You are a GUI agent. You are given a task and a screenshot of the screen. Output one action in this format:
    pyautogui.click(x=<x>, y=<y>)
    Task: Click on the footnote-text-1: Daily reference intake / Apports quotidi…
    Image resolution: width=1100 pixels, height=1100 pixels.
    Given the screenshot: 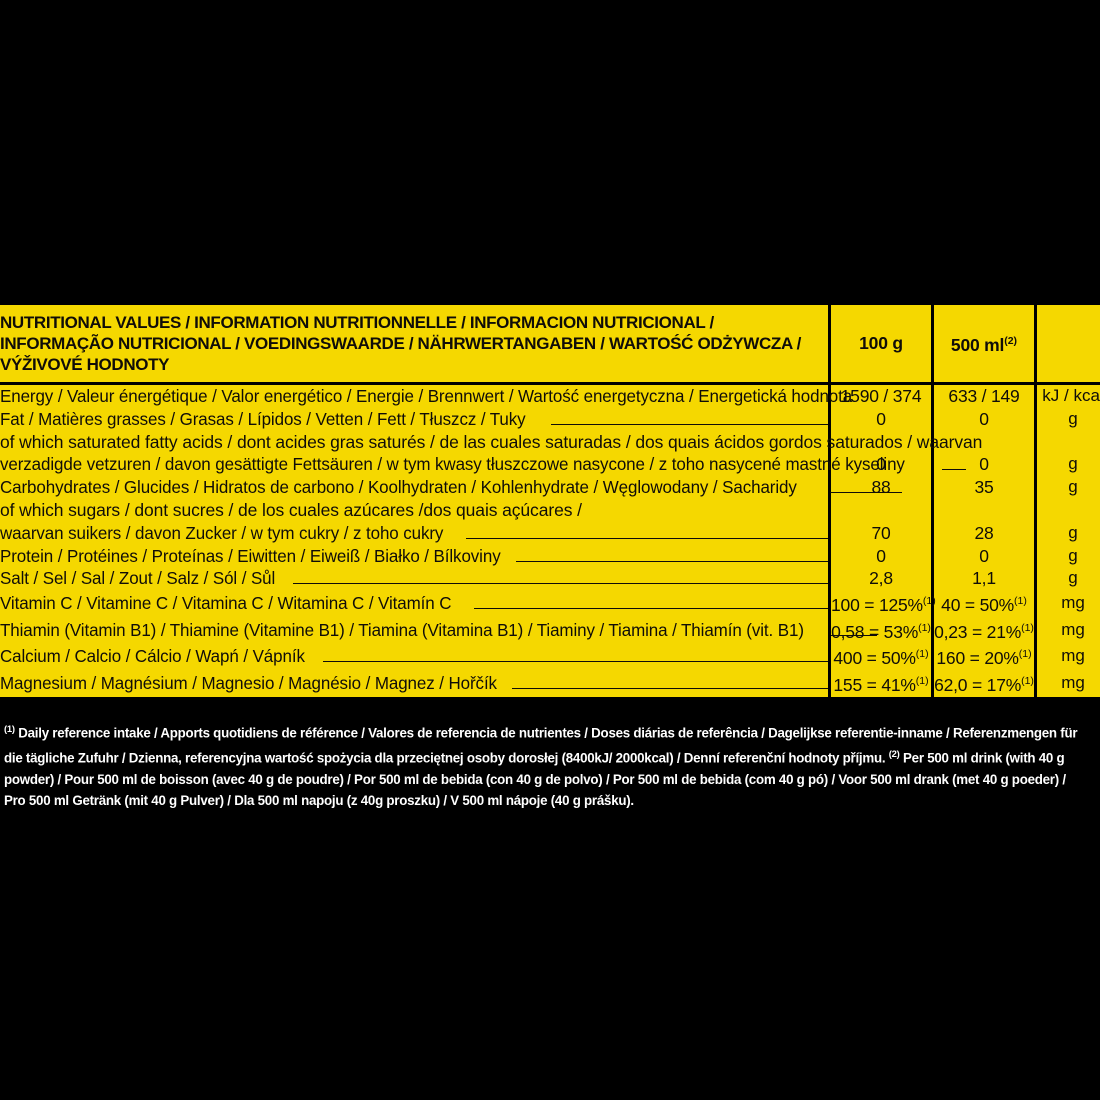 What is the action you would take?
    pyautogui.click(x=540, y=745)
    